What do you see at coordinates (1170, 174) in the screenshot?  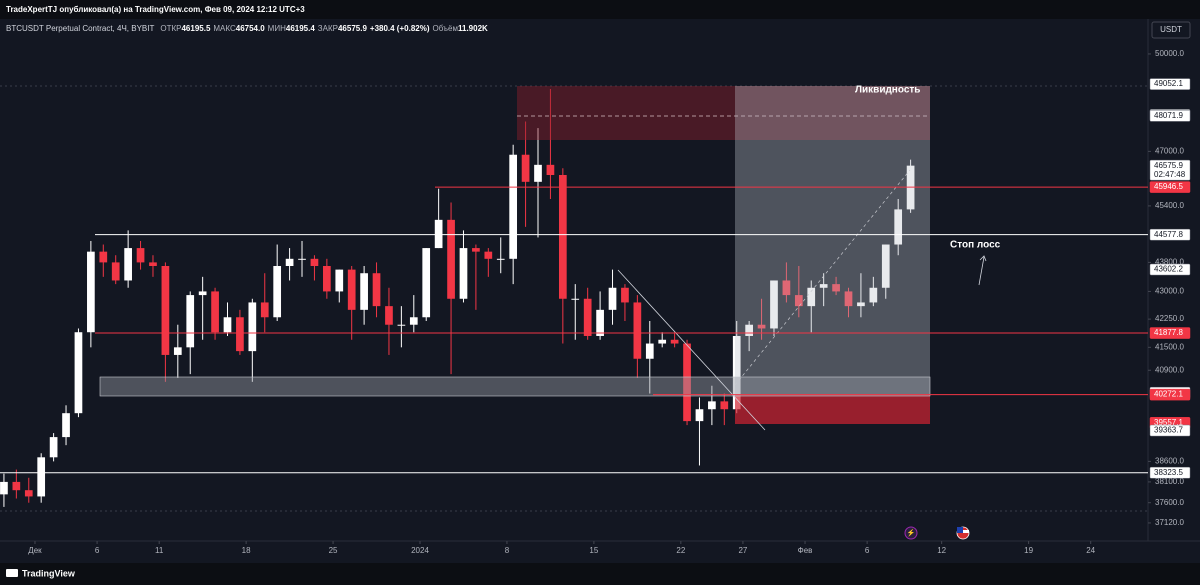 I see `price-tag-countdown: 02:47:48` at bounding box center [1170, 174].